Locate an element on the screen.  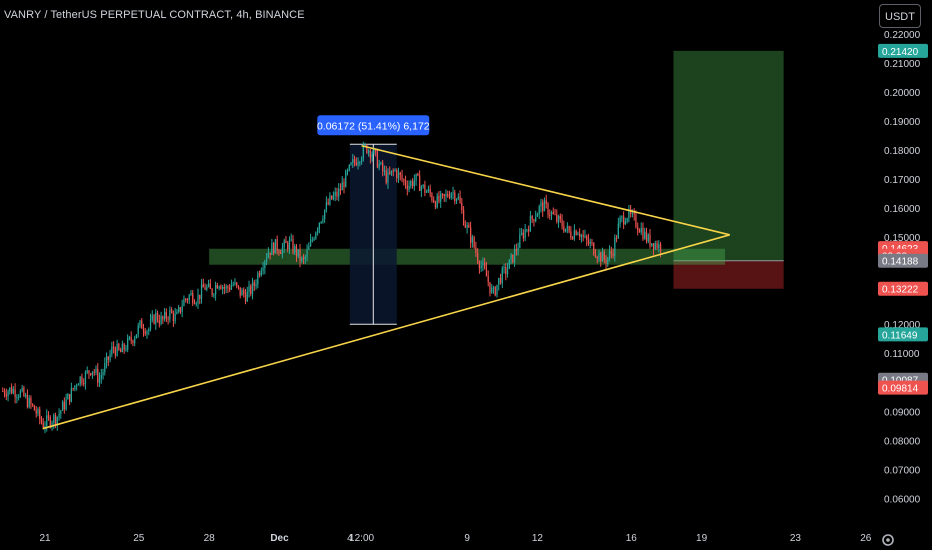
target-zone is located at coordinates (728, 155).